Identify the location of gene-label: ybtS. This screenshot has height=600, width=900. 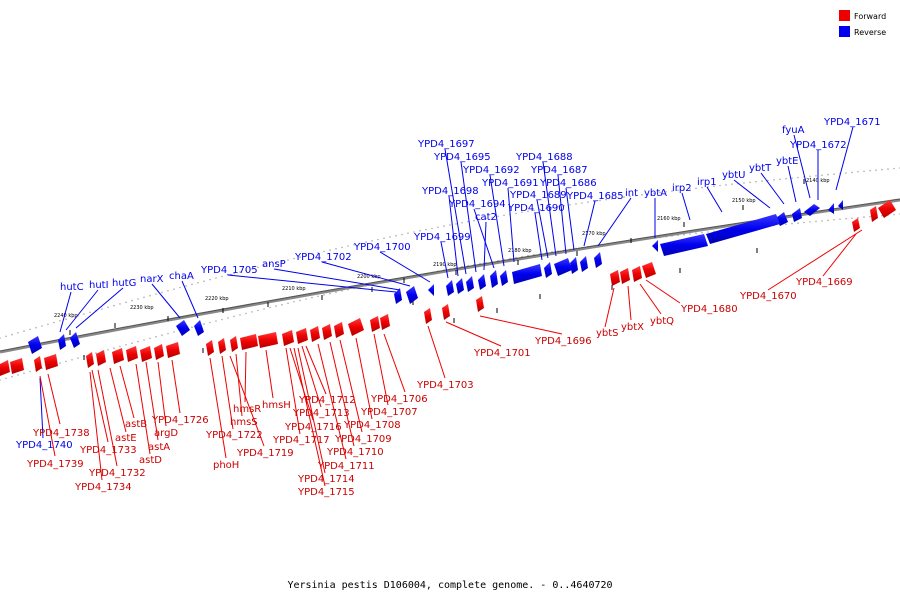
(607, 333).